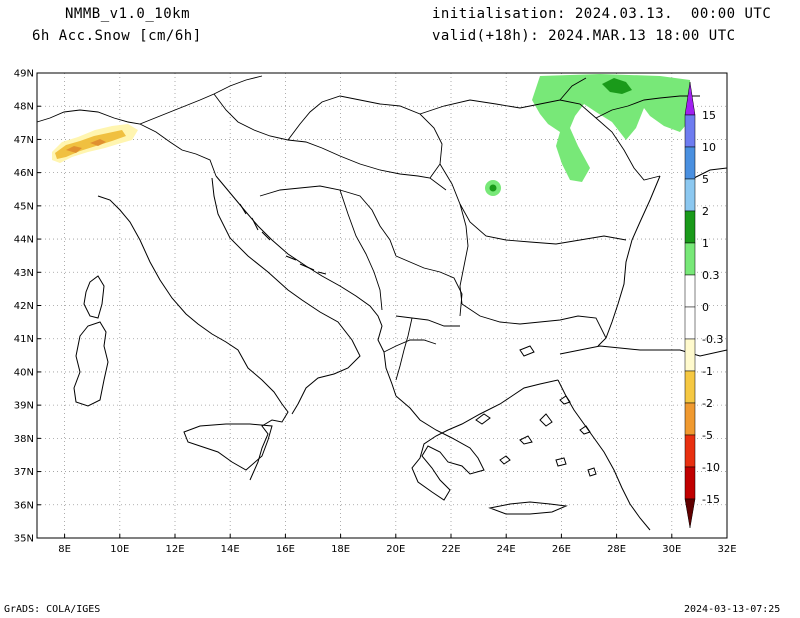  Describe the element at coordinates (193, 338) in the screenshot. I see `italy-west-coast` at that location.